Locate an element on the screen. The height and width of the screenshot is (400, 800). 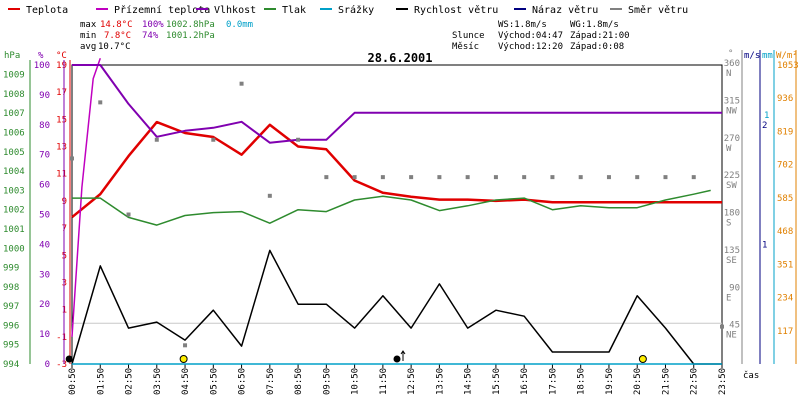
legend-label-smer: Směr větru is located at coordinates (658, 10).